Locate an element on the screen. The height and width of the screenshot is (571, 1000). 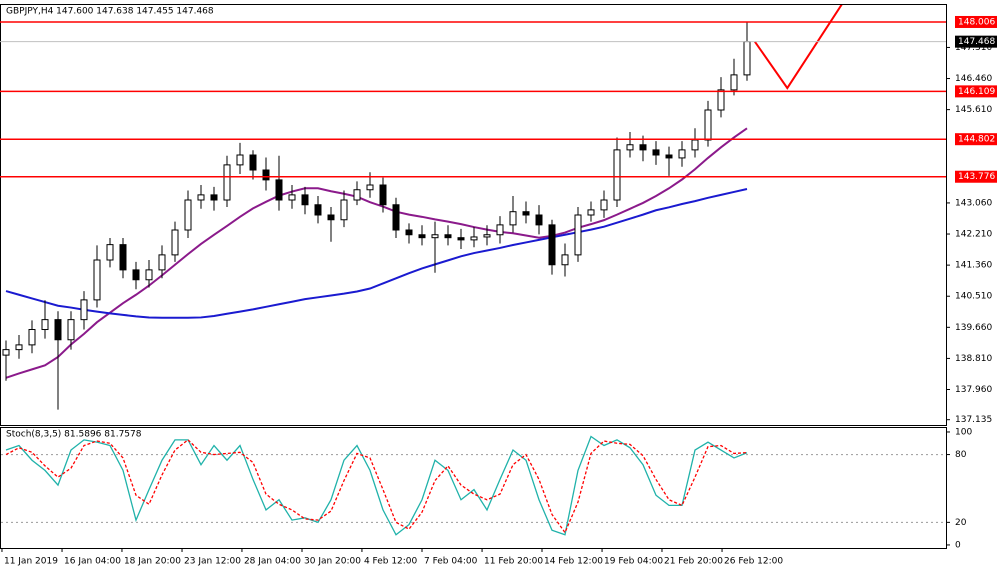
y-tick-label: 0 is located at coordinates (958, 545).